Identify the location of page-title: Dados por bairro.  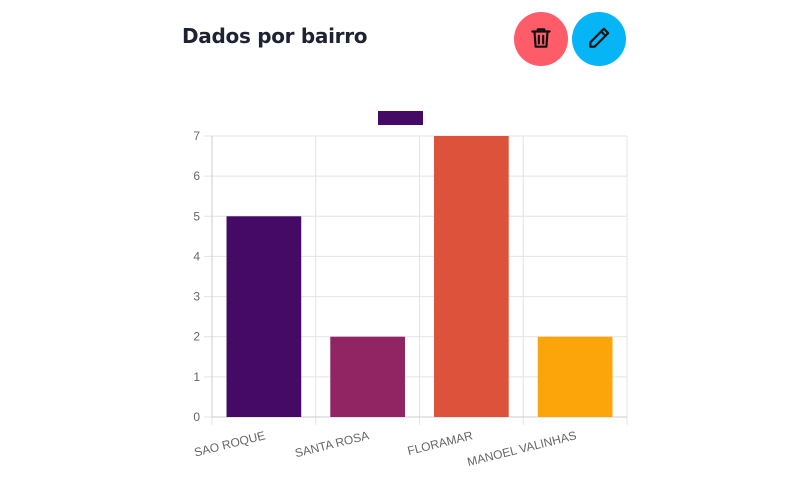
(275, 36).